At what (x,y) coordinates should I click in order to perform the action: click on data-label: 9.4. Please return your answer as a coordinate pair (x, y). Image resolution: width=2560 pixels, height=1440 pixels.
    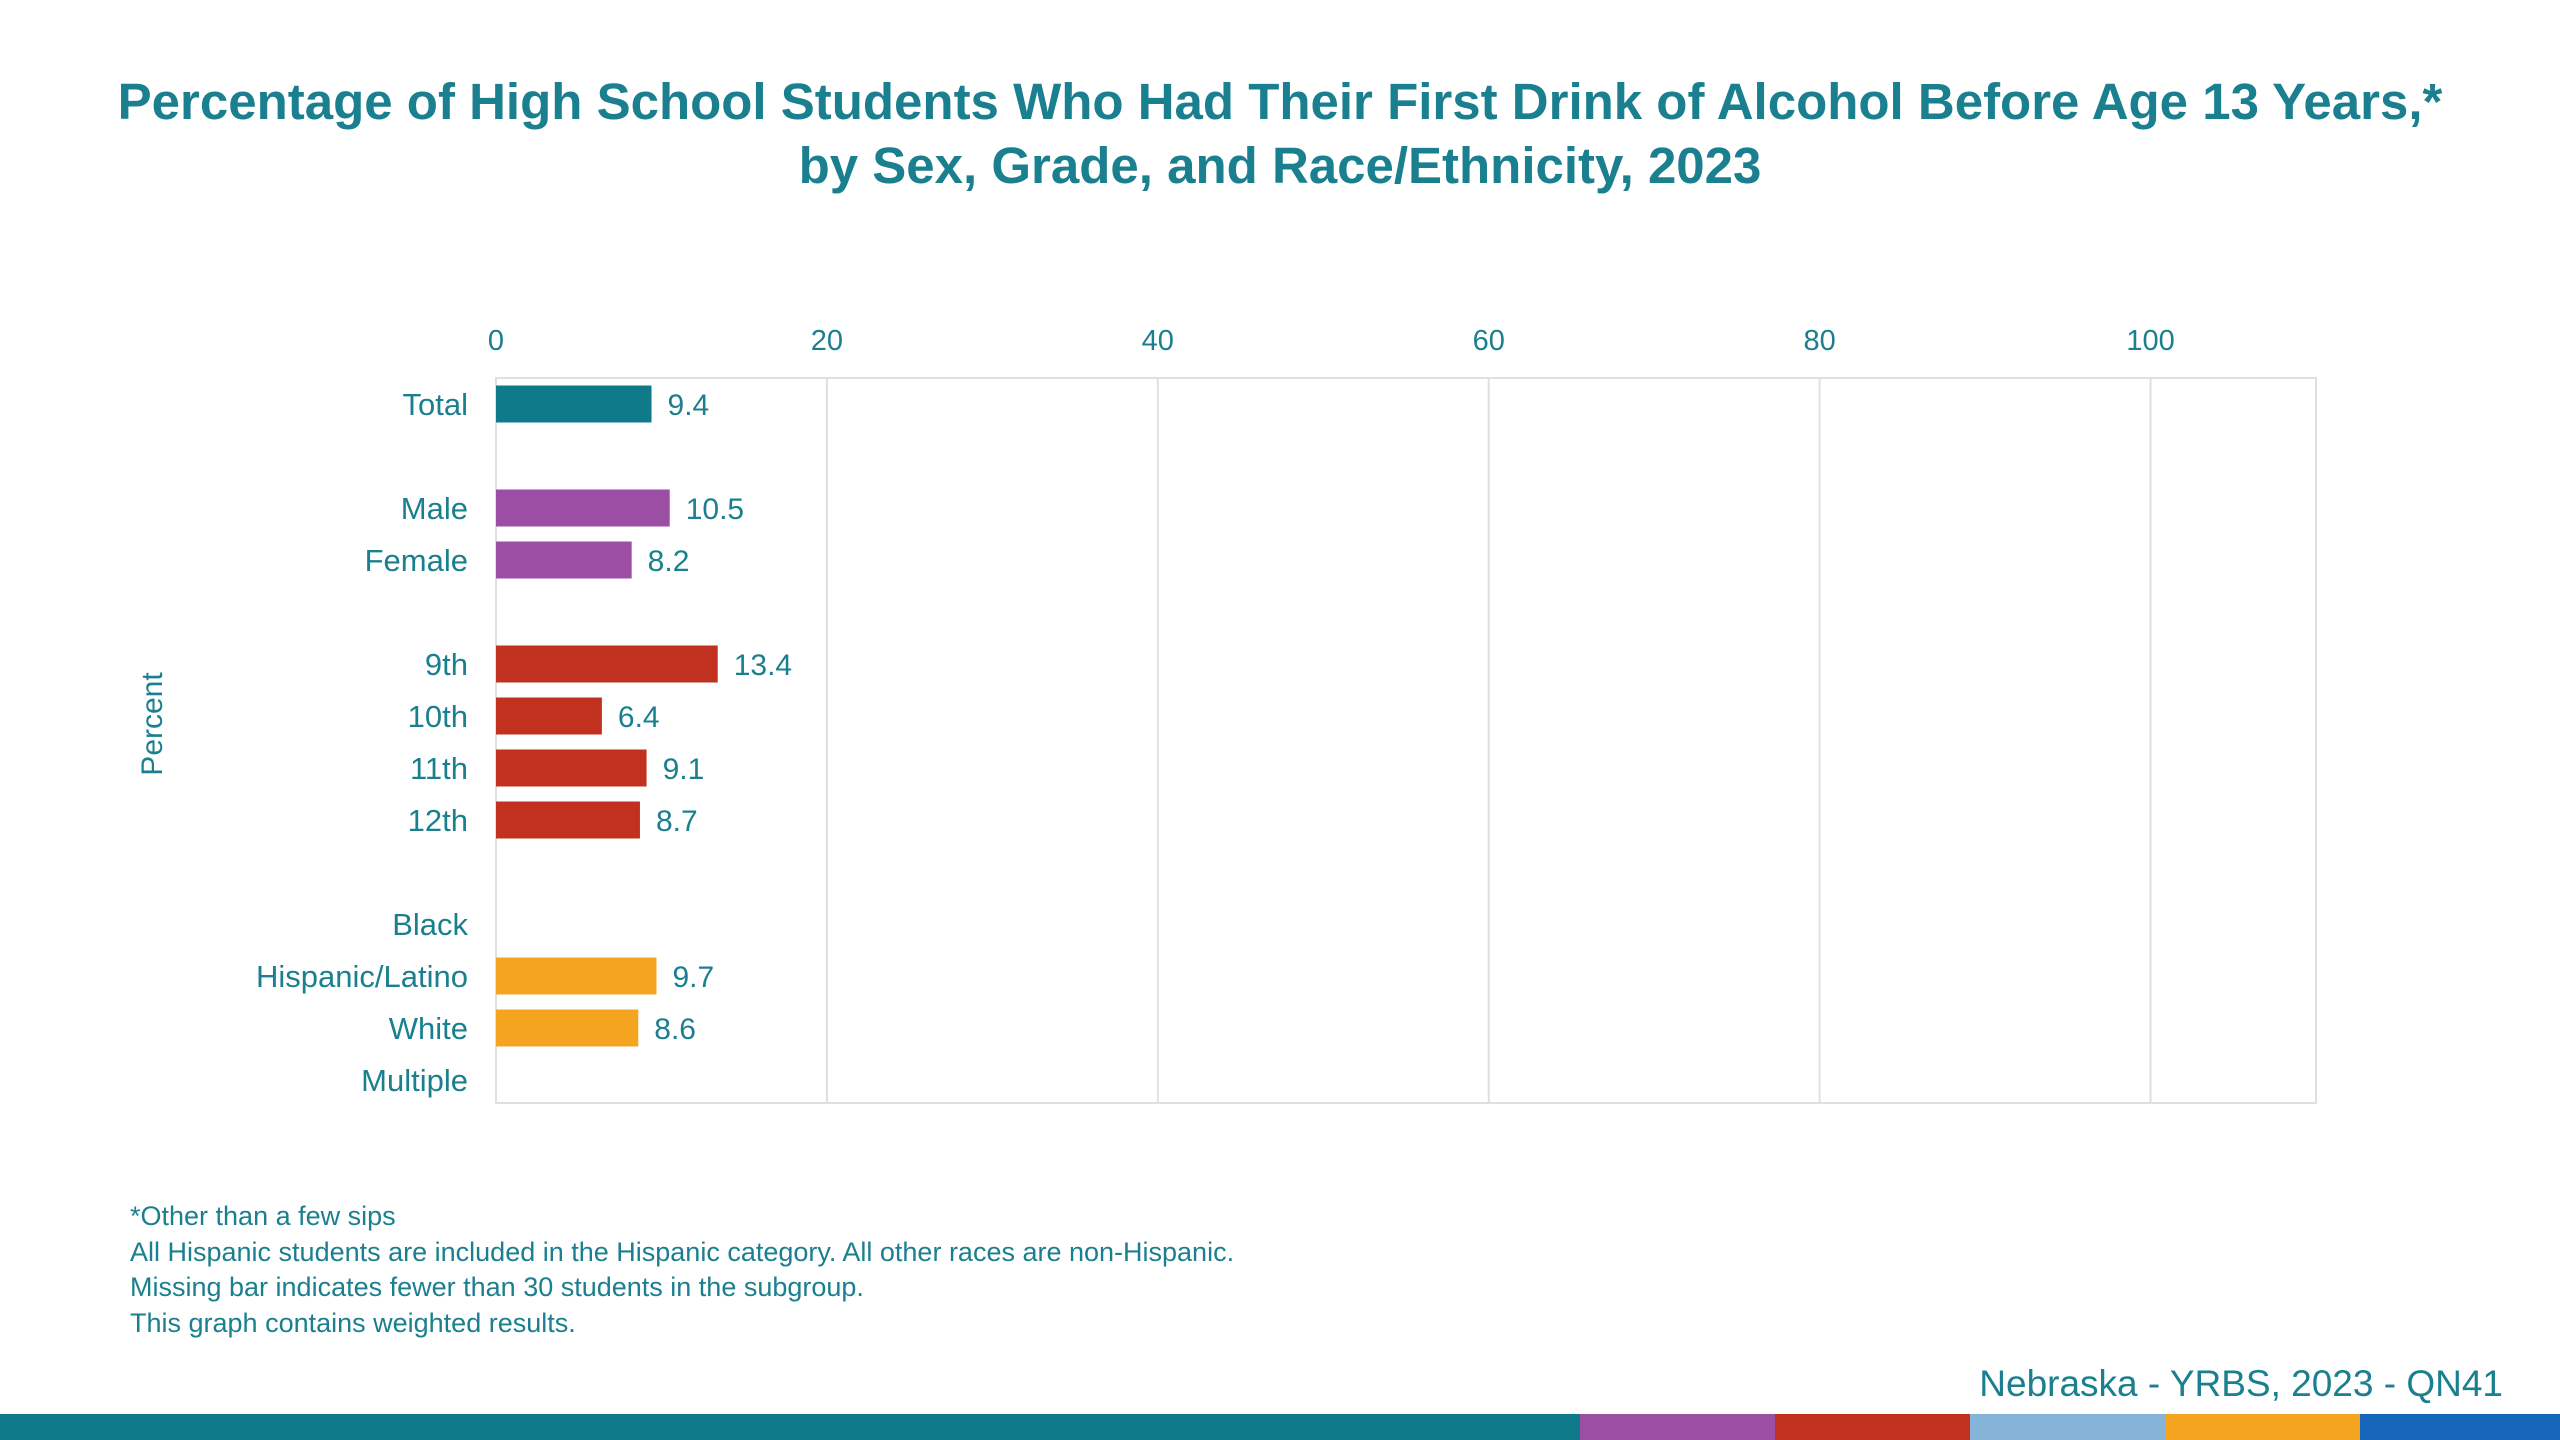
    Looking at the image, I should click on (689, 405).